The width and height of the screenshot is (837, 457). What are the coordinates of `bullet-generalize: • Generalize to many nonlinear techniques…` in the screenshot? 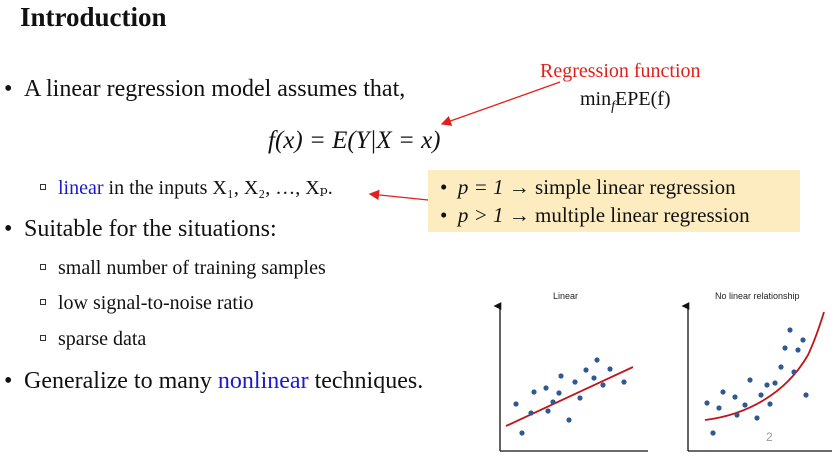 It's located at (214, 381).